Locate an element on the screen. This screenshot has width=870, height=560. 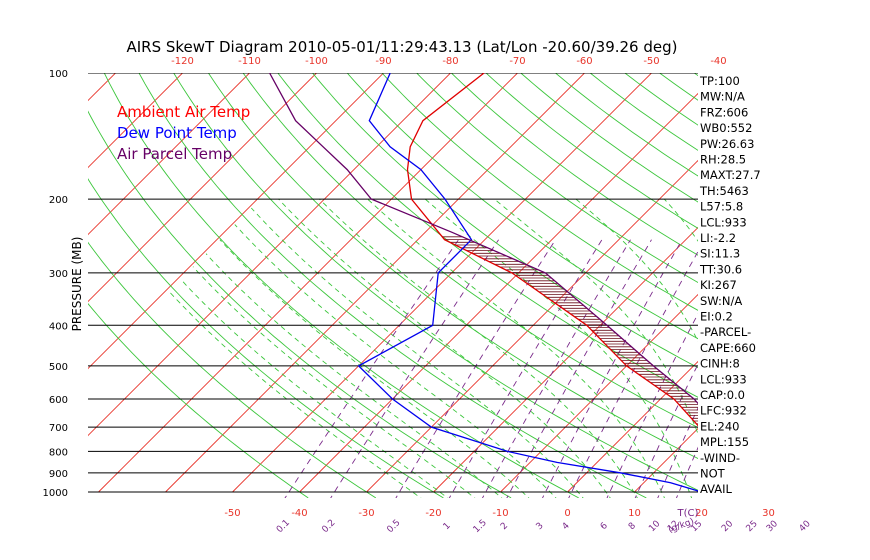
index-value: MAXT:27.7 is located at coordinates (730, 175).